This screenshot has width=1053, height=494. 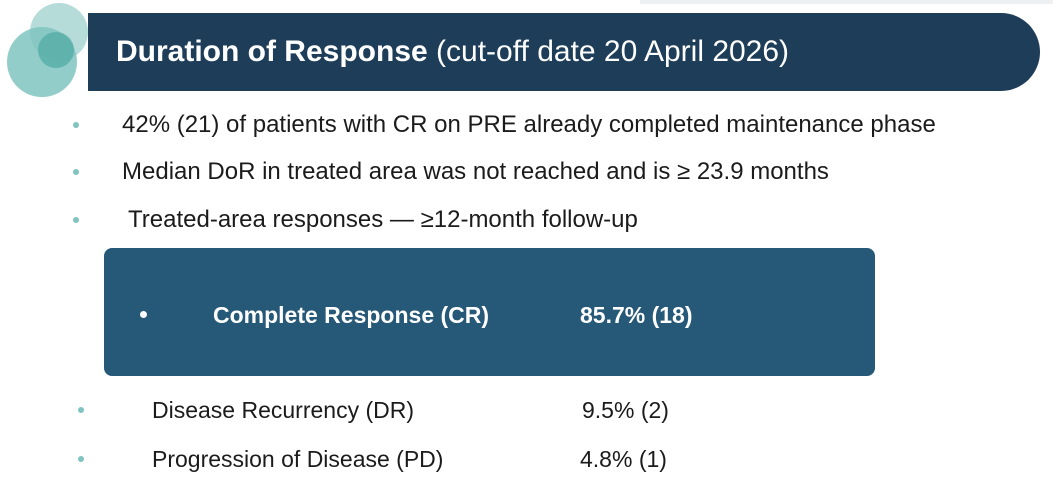 I want to click on decorative-circles-icon, so click(x=47, y=50).